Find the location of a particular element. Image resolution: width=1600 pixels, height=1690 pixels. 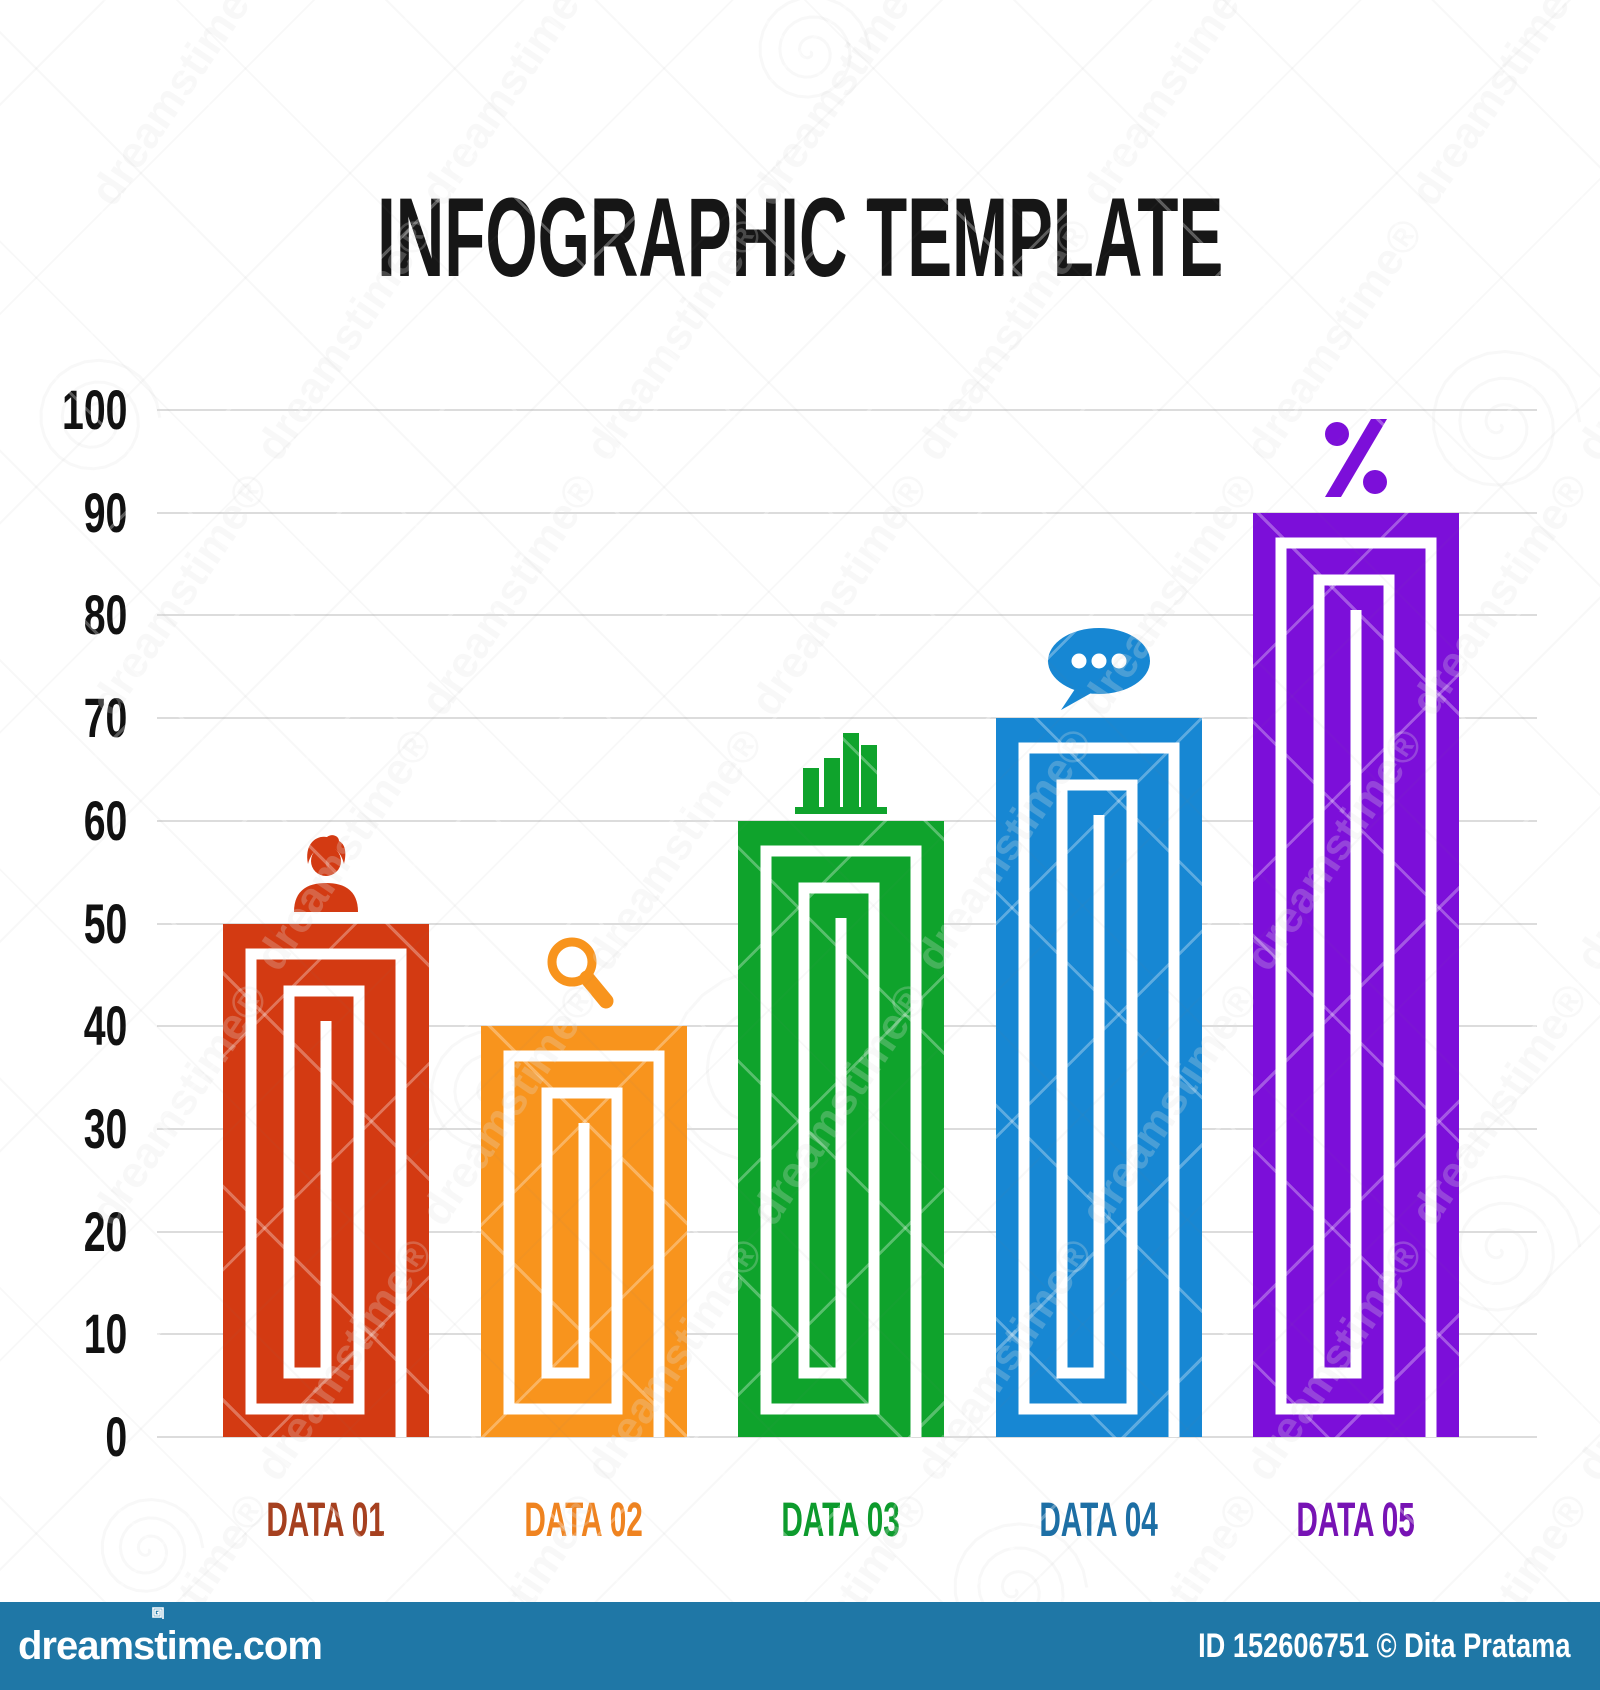

category-label-text: DATA 04 is located at coordinates (1099, 1520).